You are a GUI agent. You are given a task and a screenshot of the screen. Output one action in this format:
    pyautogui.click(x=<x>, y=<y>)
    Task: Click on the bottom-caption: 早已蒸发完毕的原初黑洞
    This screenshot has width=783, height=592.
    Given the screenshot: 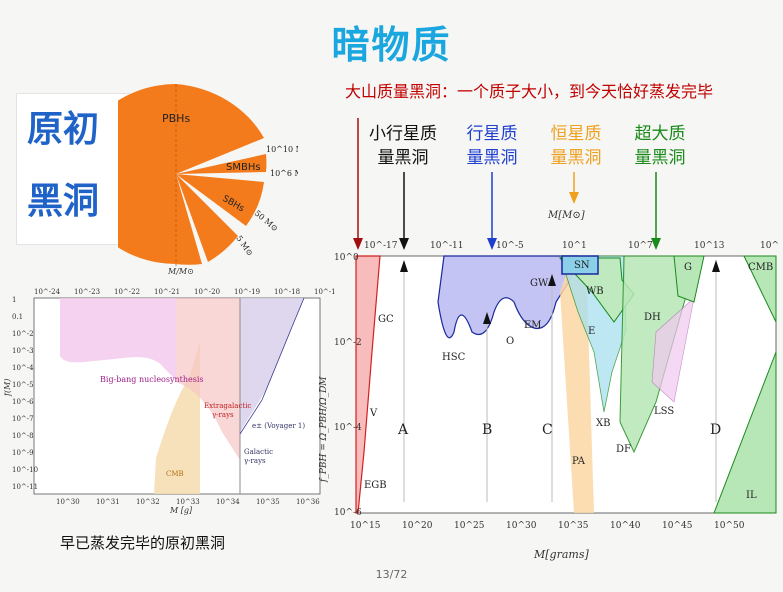 What is the action you would take?
    pyautogui.click(x=143, y=543)
    